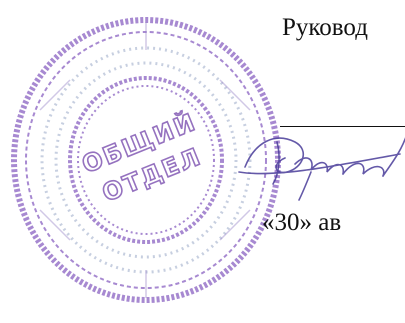  I want to click on handwritten-signature, so click(321, 169).